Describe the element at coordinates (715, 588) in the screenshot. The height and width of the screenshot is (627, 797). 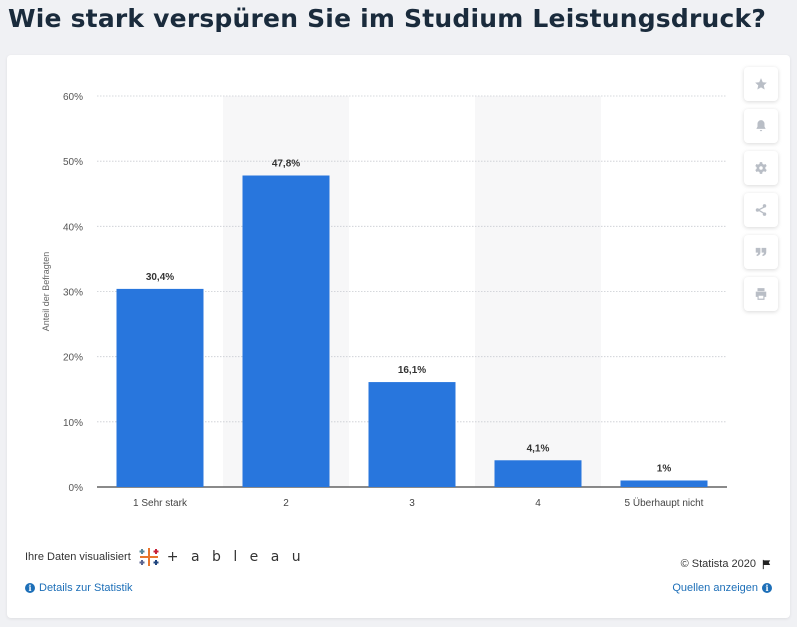
I see `sources-link-label: Quellen anzeigen` at that location.